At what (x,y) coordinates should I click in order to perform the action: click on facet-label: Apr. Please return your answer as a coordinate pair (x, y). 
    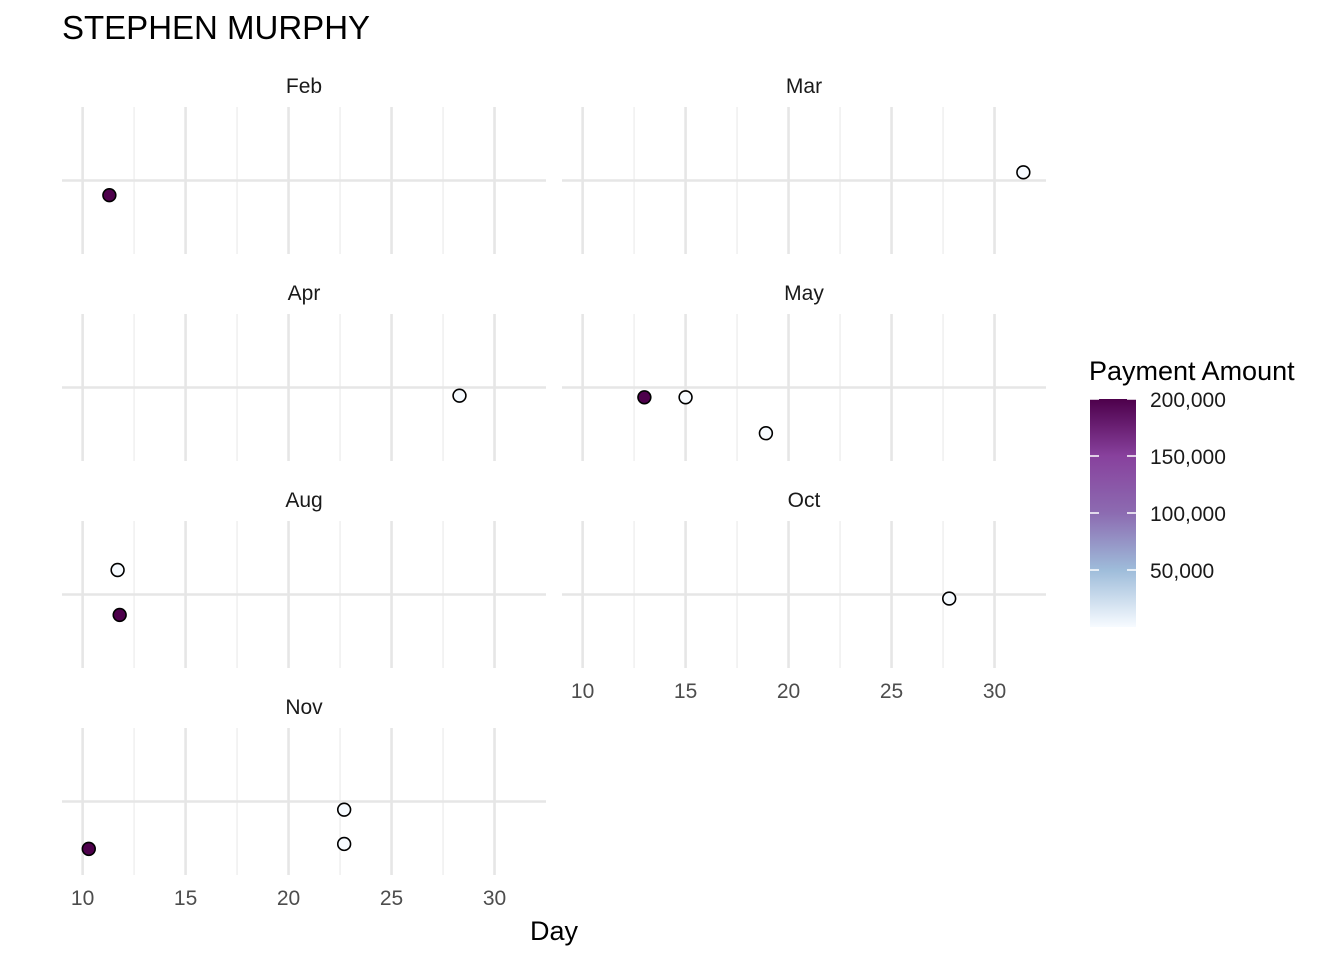
    Looking at the image, I should click on (304, 293).